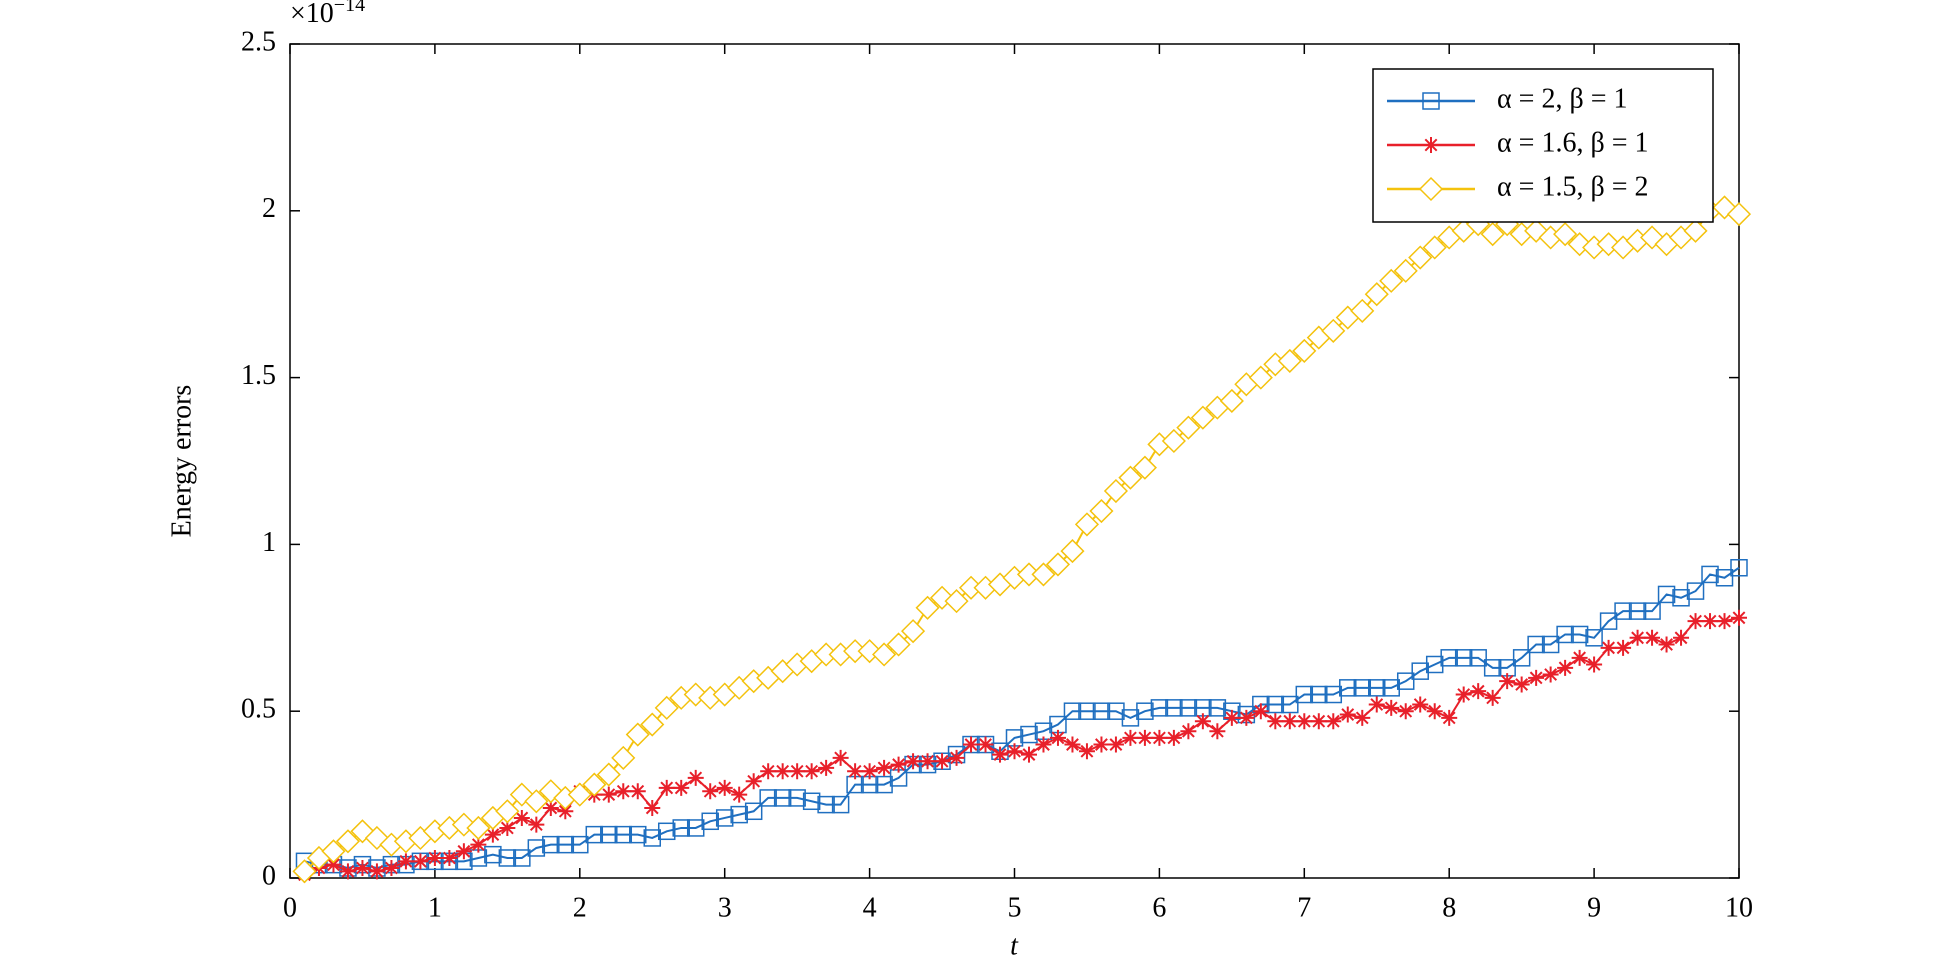  What do you see at coordinates (349, 8) in the screenshot?
I see `multiplier-exponent: −14` at bounding box center [349, 8].